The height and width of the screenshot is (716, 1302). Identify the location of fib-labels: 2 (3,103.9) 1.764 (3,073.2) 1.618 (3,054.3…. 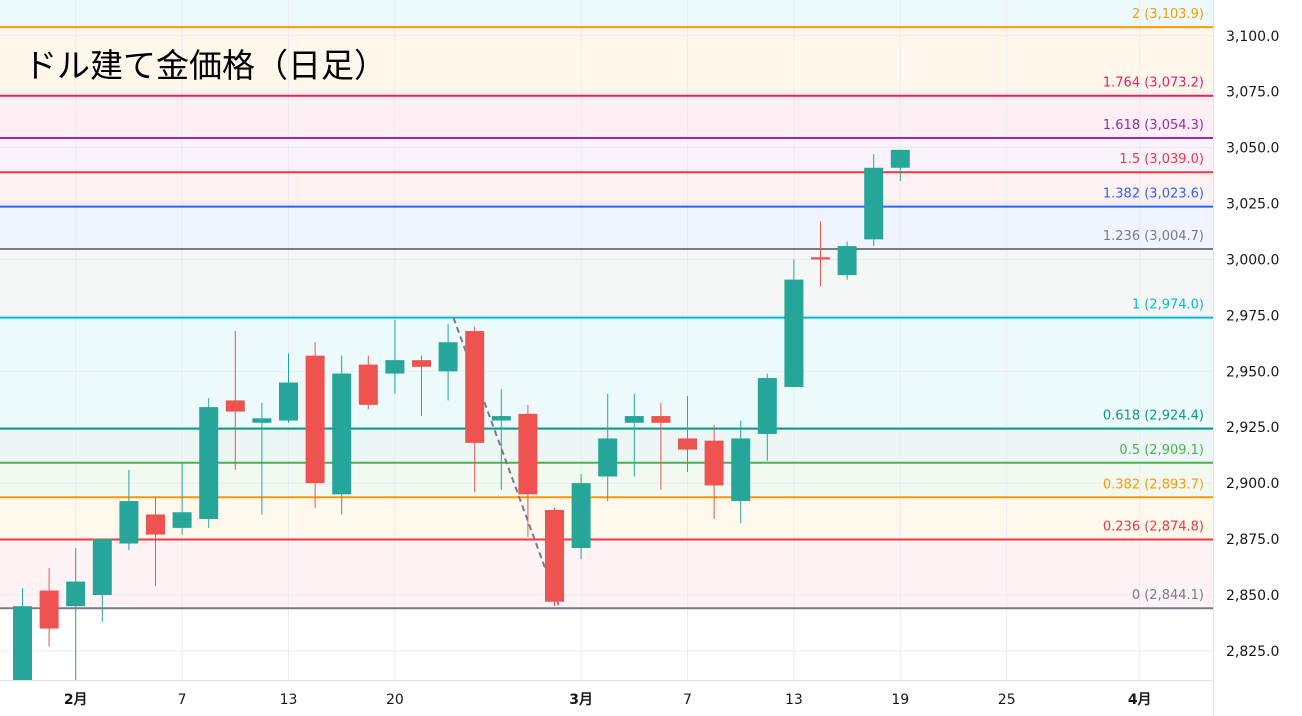
(1153, 305).